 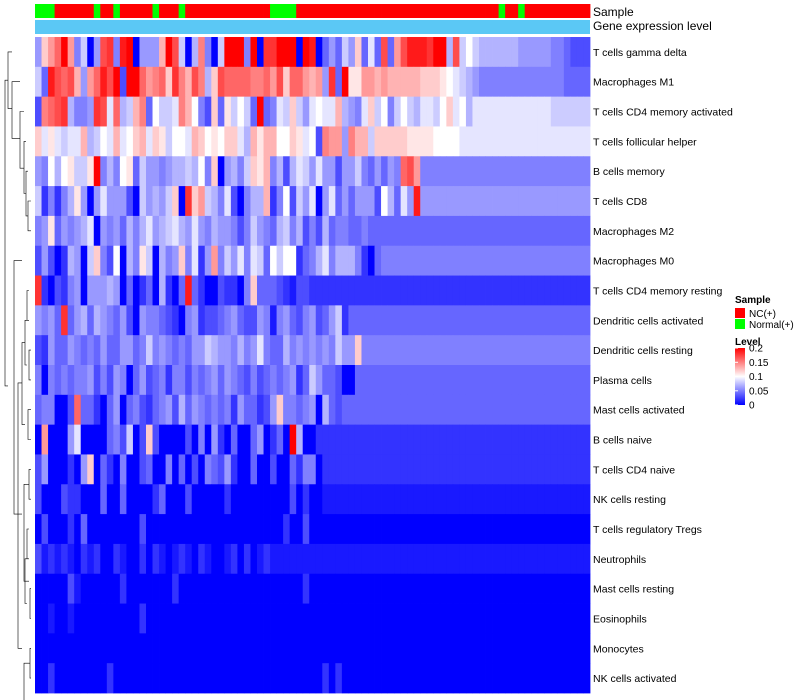 I want to click on legend-tick-label: 0.1, so click(x=756, y=377).